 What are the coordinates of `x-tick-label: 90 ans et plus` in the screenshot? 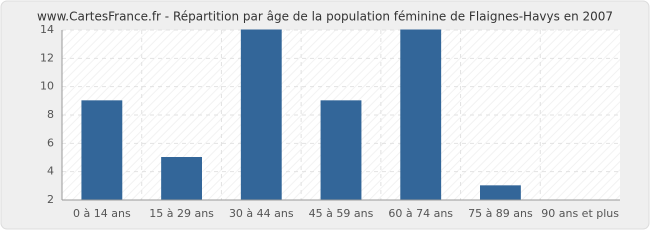 It's located at (580, 213).